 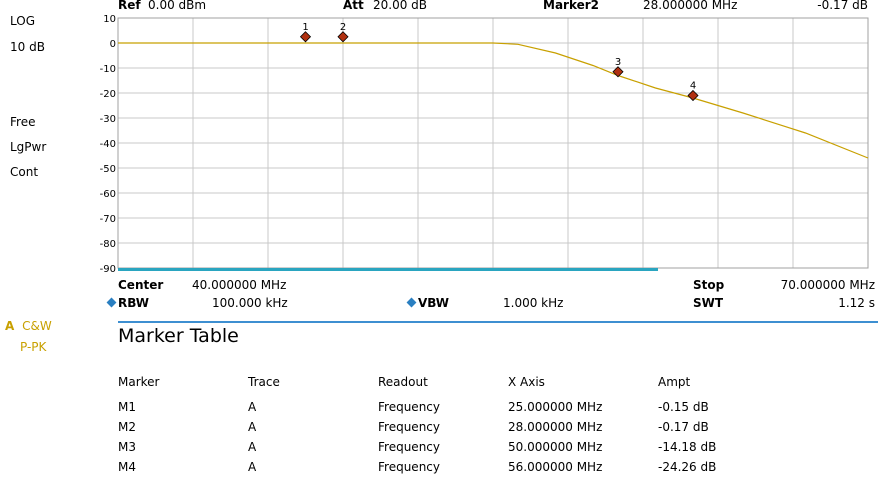 I want to click on markers: 1 2 3 4, so click(x=499, y=62).